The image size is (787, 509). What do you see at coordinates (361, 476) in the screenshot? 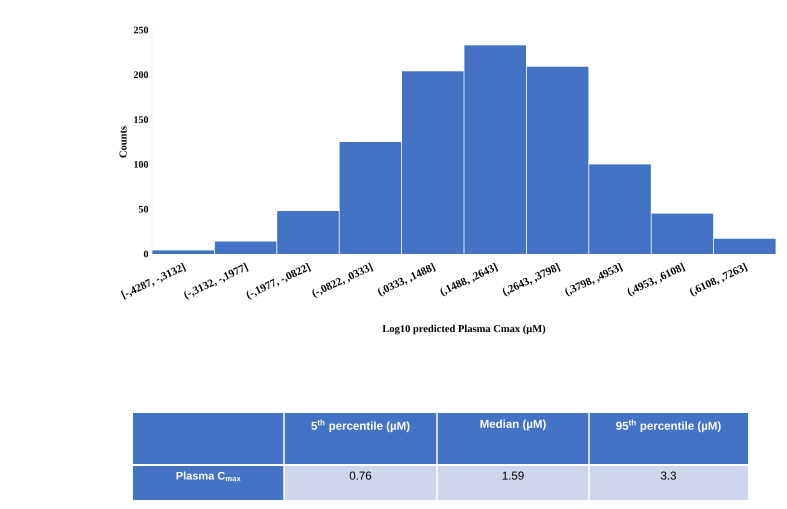
I see `text: 0.76` at bounding box center [361, 476].